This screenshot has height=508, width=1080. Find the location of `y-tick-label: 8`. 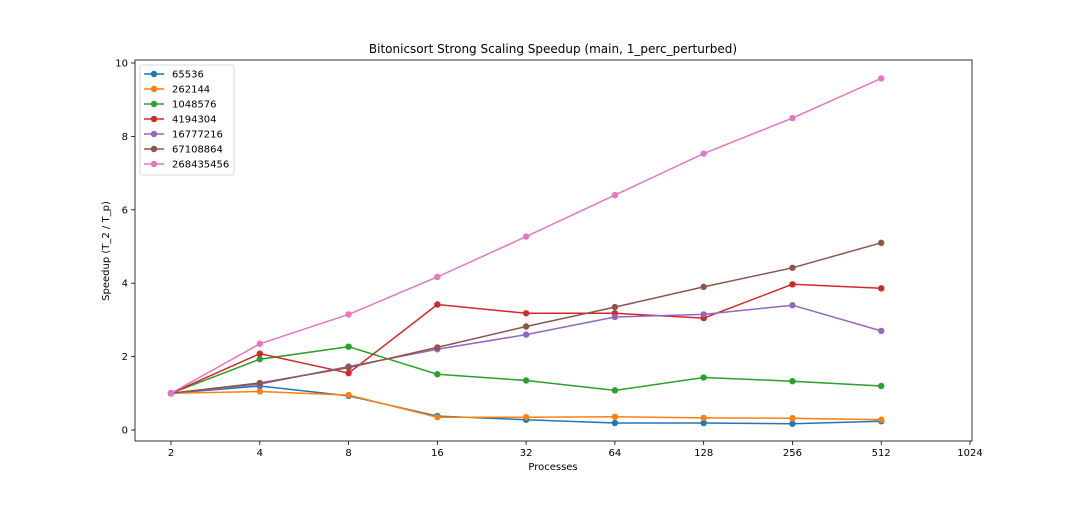

y-tick-label: 8 is located at coordinates (125, 137).